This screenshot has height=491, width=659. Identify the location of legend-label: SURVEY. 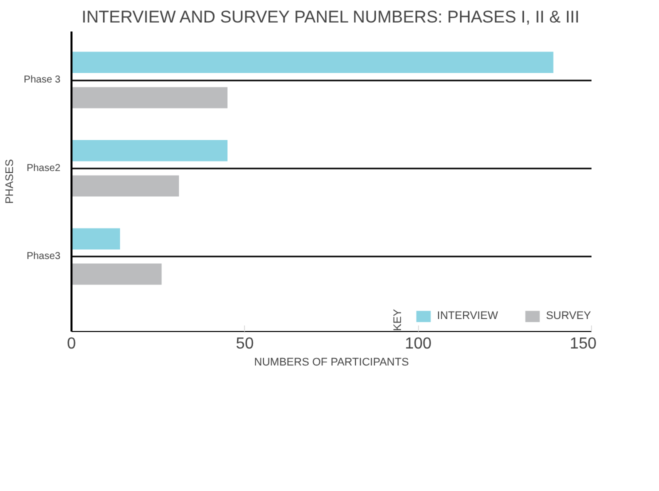
(568, 316).